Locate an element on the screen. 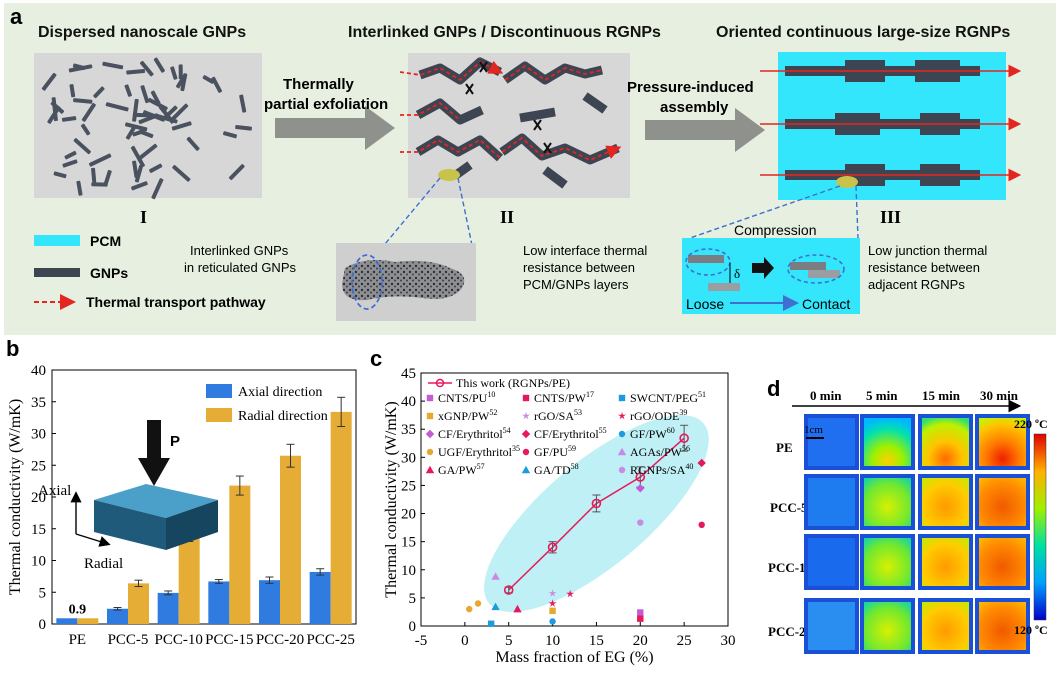  roman-numeral-3: III is located at coordinates (890, 217).